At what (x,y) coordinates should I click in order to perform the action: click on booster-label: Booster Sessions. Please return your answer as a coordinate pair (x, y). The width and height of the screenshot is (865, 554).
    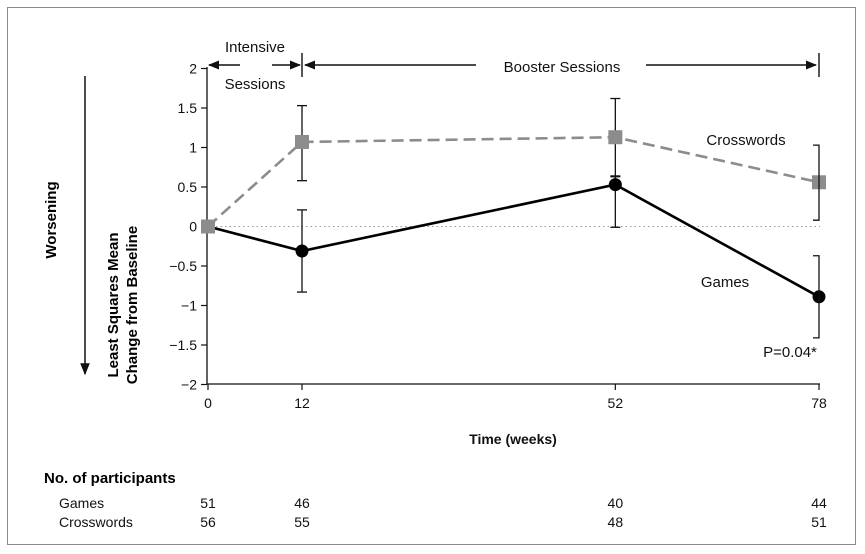
    Looking at the image, I should click on (562, 67).